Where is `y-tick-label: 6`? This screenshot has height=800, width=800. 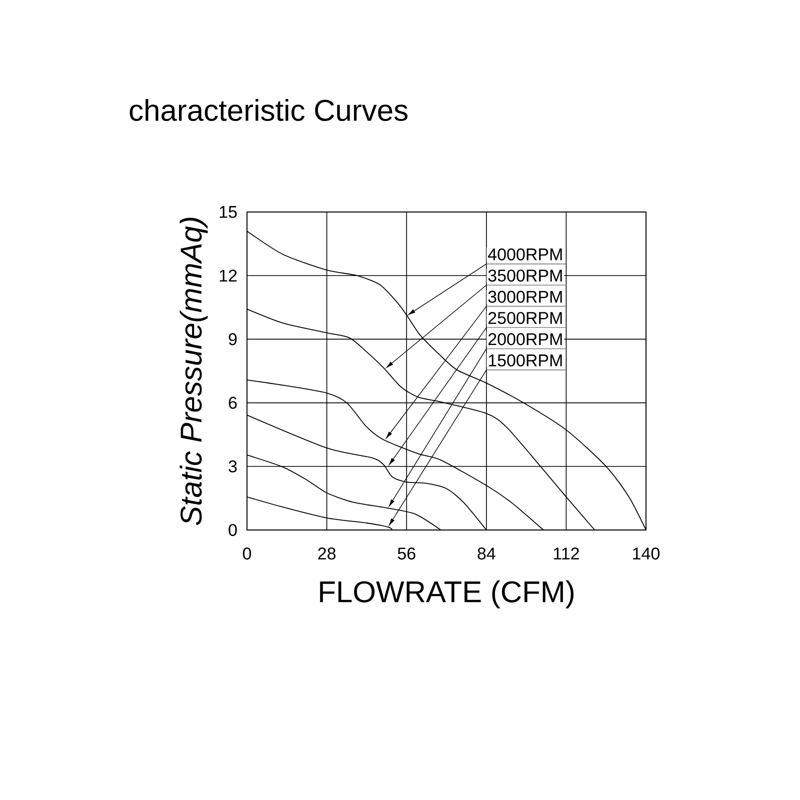
y-tick-label: 6 is located at coordinates (232, 402).